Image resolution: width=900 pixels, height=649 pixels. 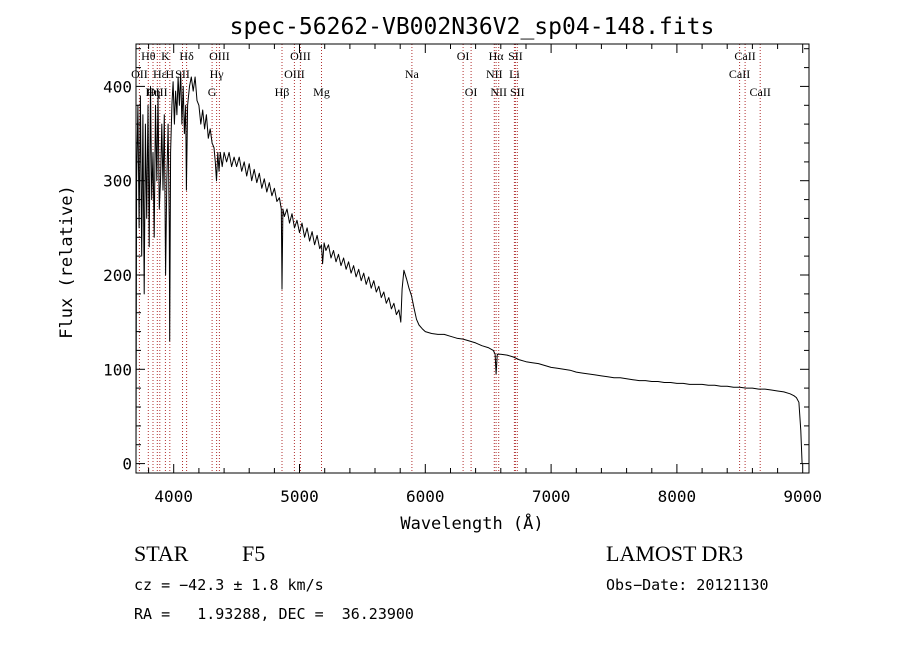 What do you see at coordinates (274, 614) in the screenshot?
I see `coordinates-text: RA = 1.93288, DEC = 36.23900` at bounding box center [274, 614].